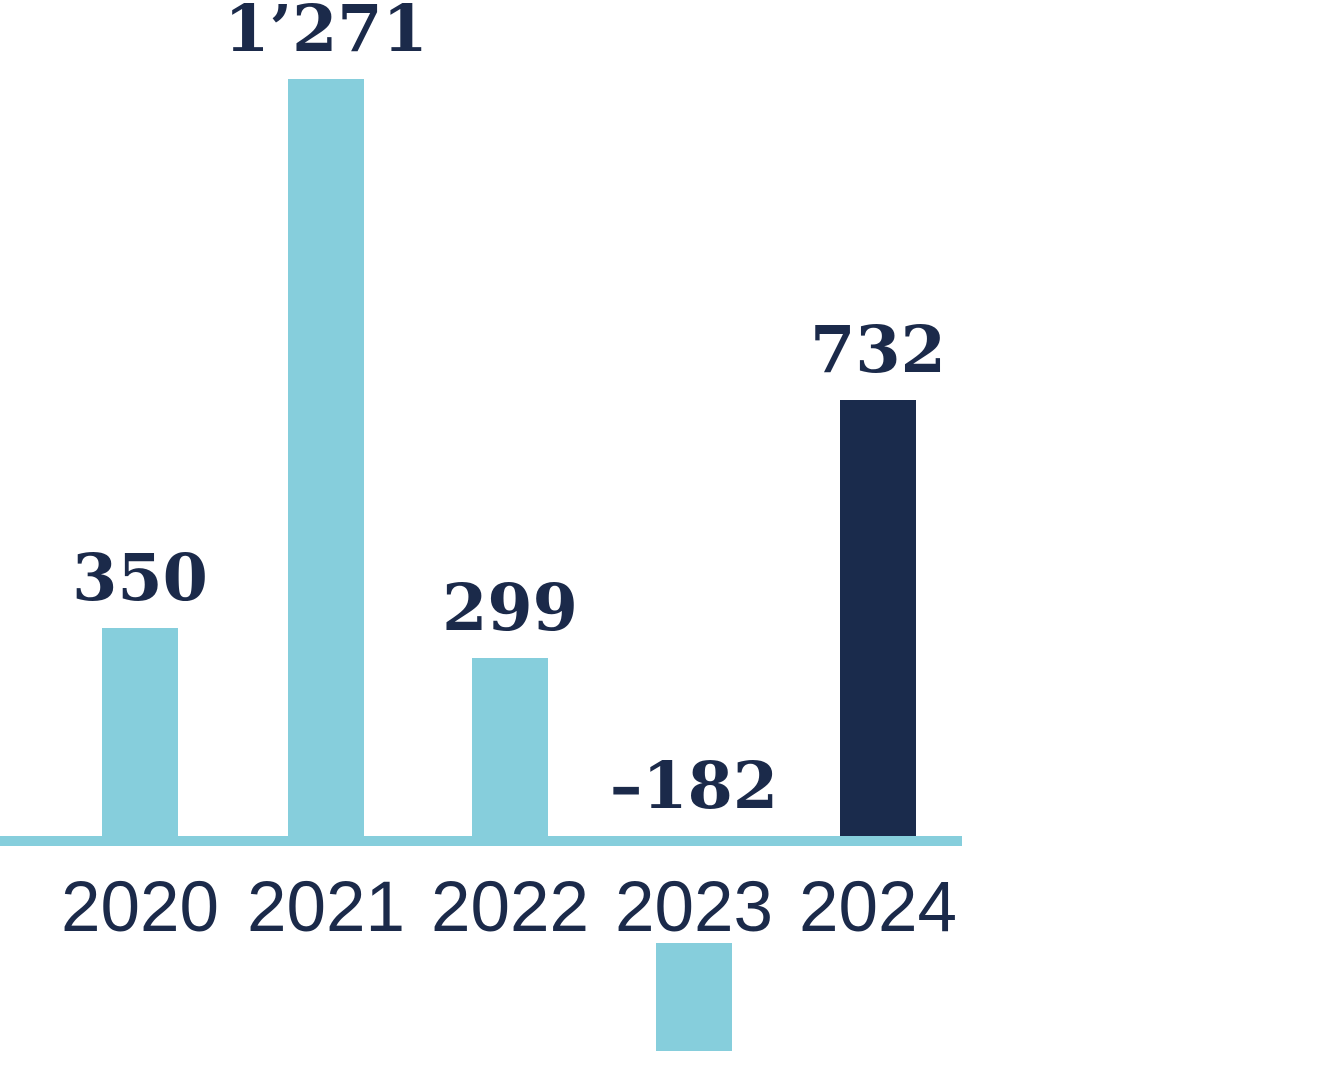 The width and height of the screenshot is (1332, 1080). I want to click on x-tick-label-2023: 2023, so click(694, 907).